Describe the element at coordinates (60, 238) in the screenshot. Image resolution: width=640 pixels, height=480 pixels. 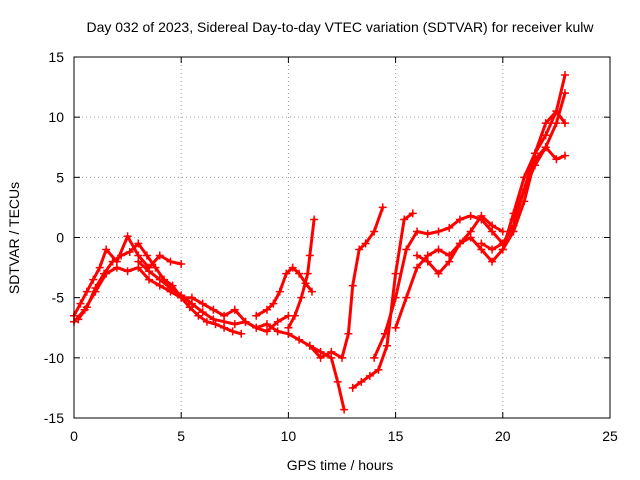
I see `y-tick-label: 0` at that location.